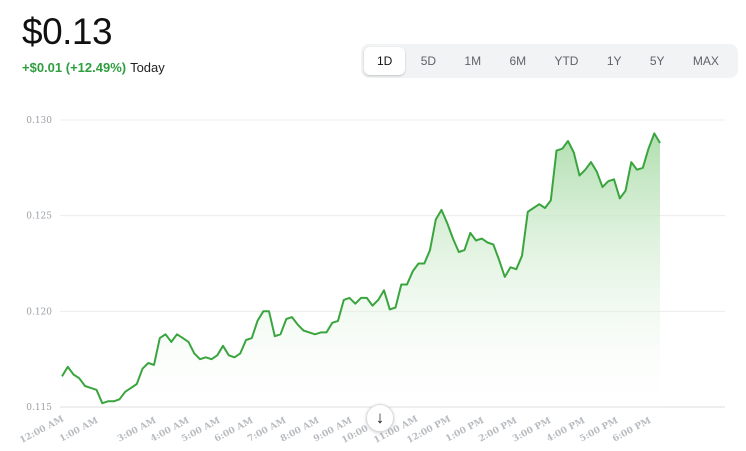  Describe the element at coordinates (518, 61) in the screenshot. I see `range-tab-6m: 6M` at that location.